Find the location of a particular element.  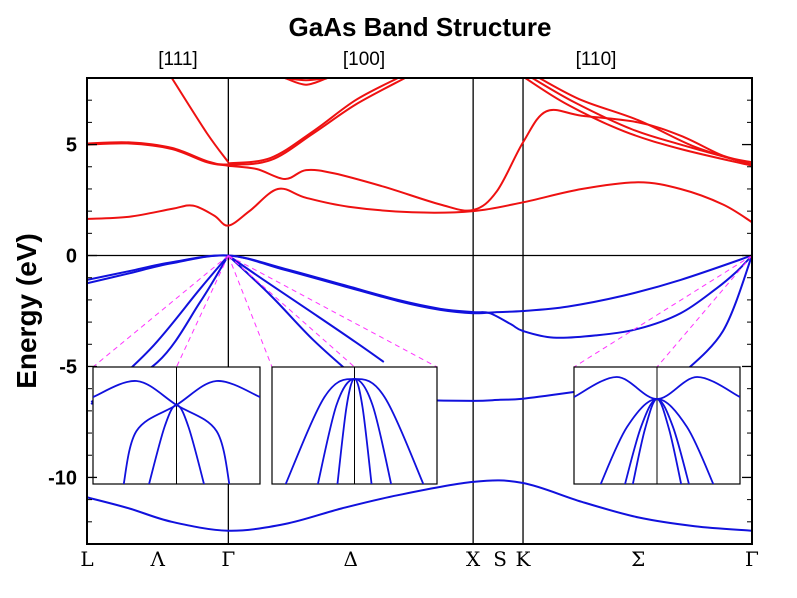

kpoint-label-7: Σ is located at coordinates (638, 559).